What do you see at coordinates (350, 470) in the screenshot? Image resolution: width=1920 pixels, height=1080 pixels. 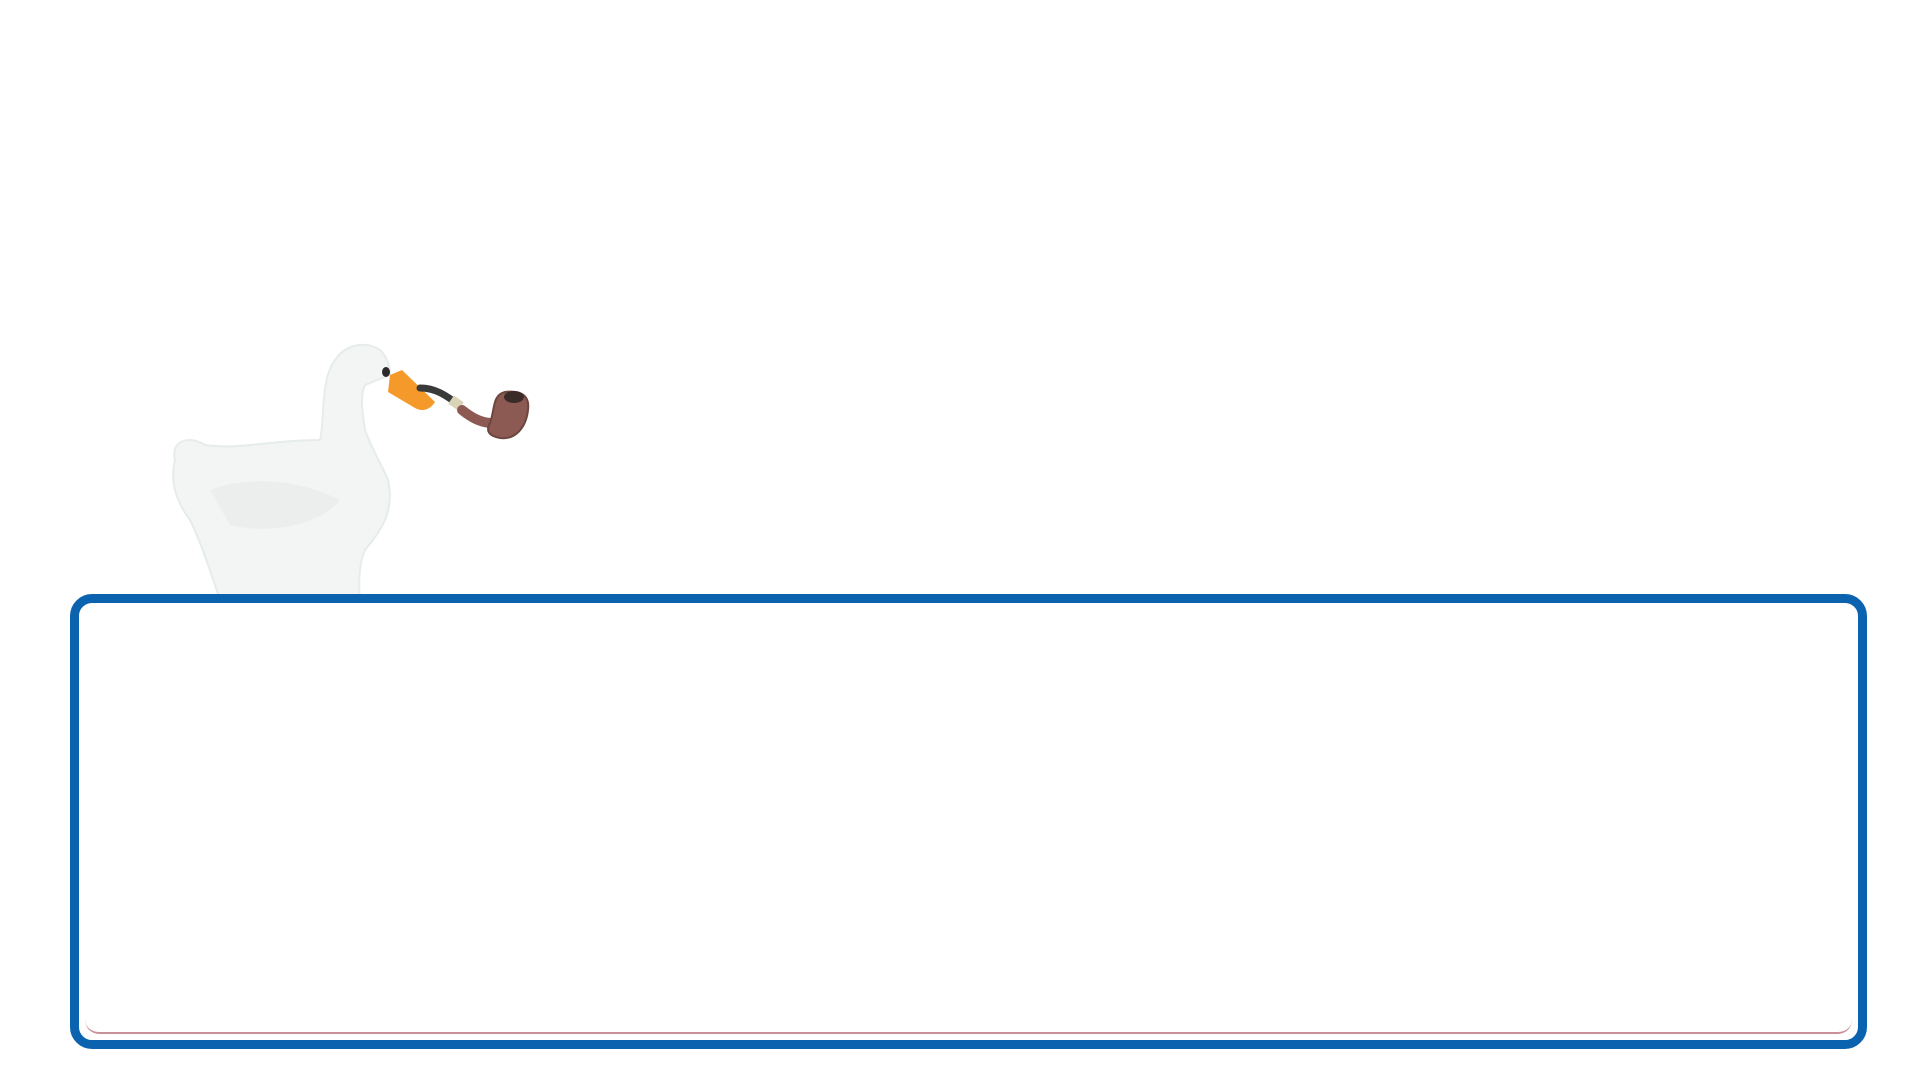 I see `goose-with-pipe-icon` at bounding box center [350, 470].